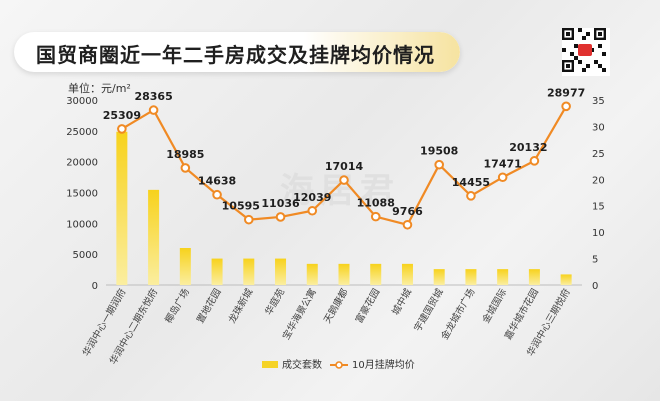 Image resolution: width=660 pixels, height=401 pixels. What do you see at coordinates (401, 301) in the screenshot?
I see `x-tick-label: 城中城` at bounding box center [401, 301].